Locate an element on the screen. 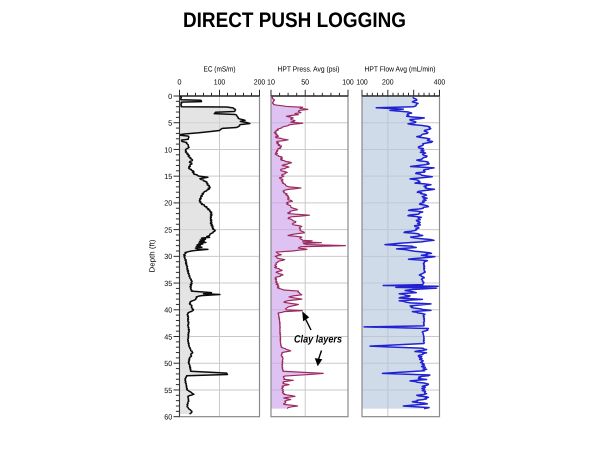 The image size is (600, 450). svg-text: 20 is located at coordinates (168, 203).